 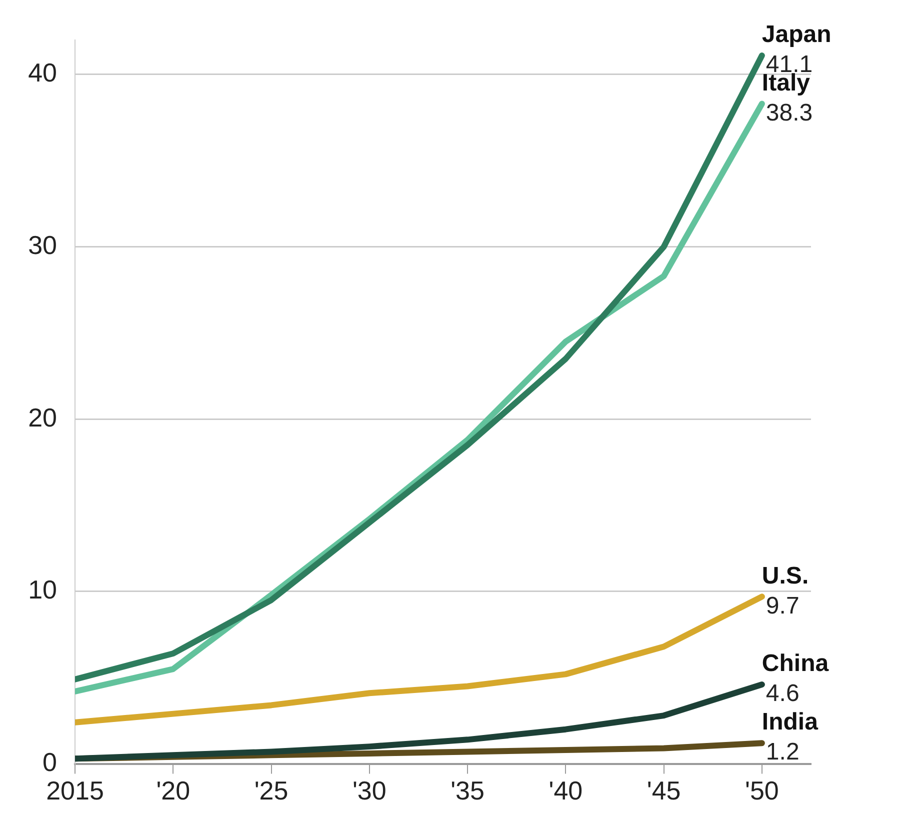 I want to click on series-label: China, so click(x=796, y=664).